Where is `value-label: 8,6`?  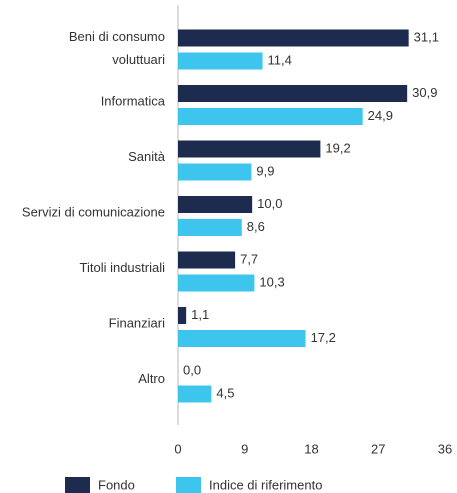 value-label: 8,6 is located at coordinates (256, 226).